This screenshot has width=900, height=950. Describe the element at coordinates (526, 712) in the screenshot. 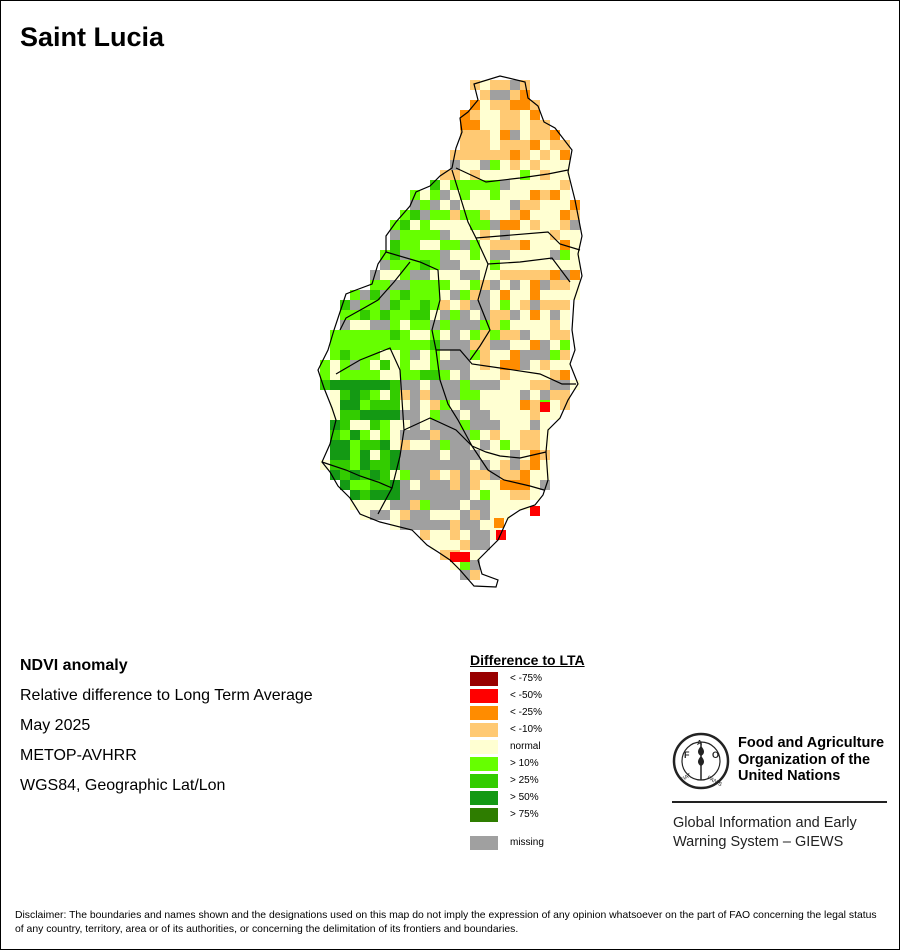

I see `legend-label: < -25%` at that location.